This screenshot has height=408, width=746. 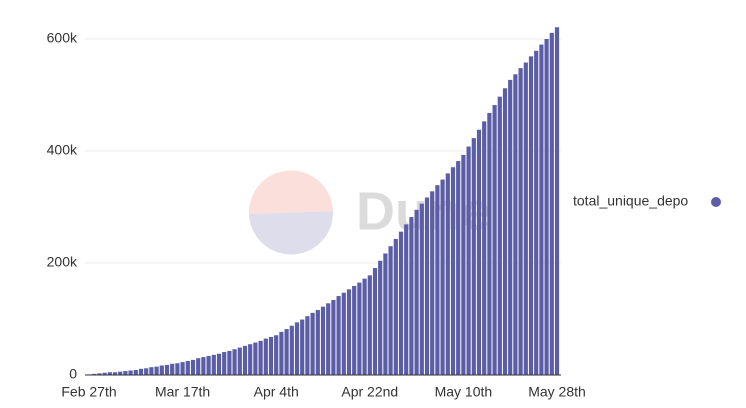 I want to click on x-tick-label: Feb 27th, so click(x=88, y=392).